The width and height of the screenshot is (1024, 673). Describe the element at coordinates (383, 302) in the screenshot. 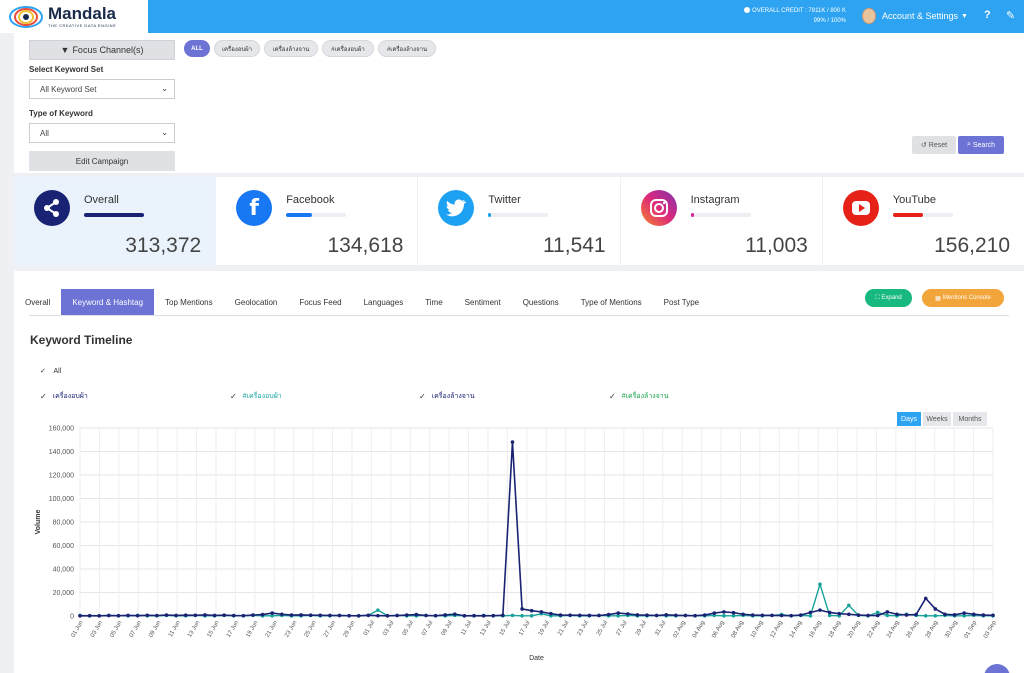

I see `tab-languages: Languages` at that location.